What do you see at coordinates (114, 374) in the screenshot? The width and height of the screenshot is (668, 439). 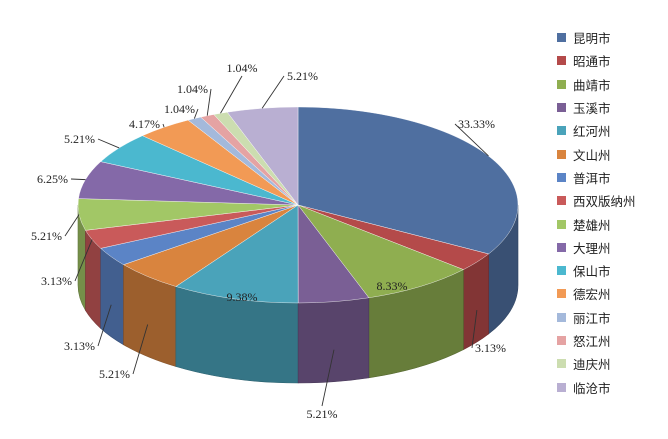 I see `data-label-6: 5.21%` at bounding box center [114, 374].